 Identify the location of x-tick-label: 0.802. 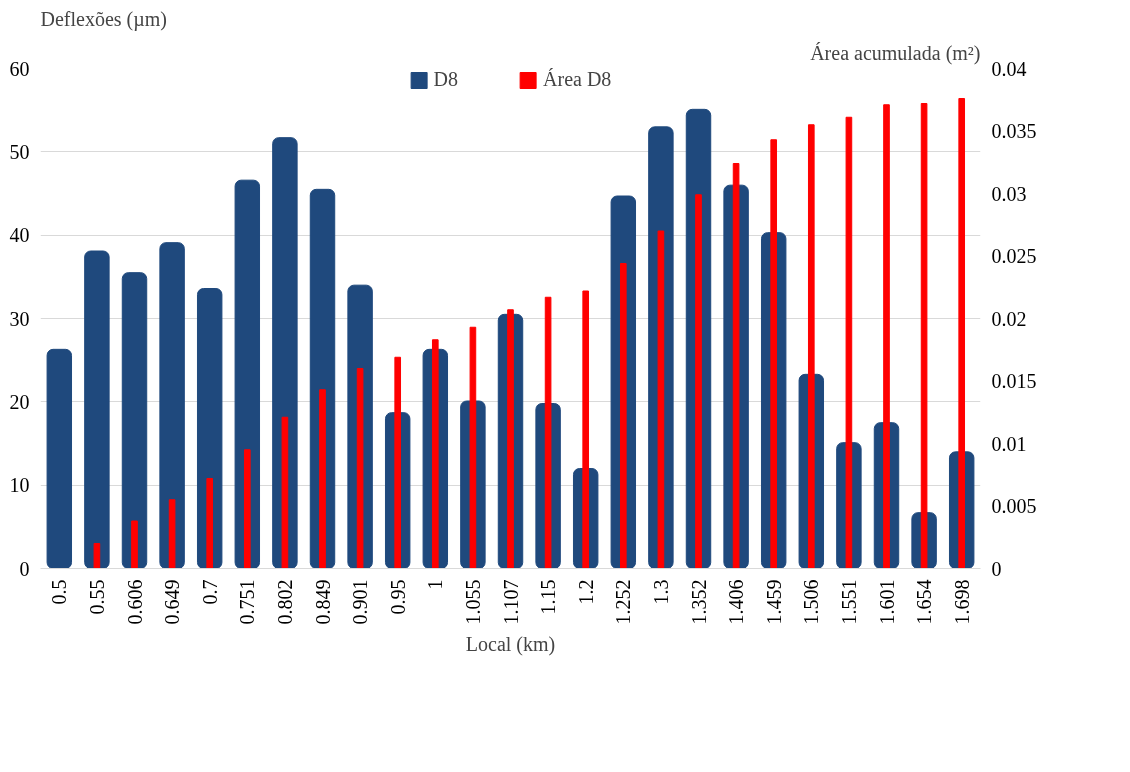
(284, 602).